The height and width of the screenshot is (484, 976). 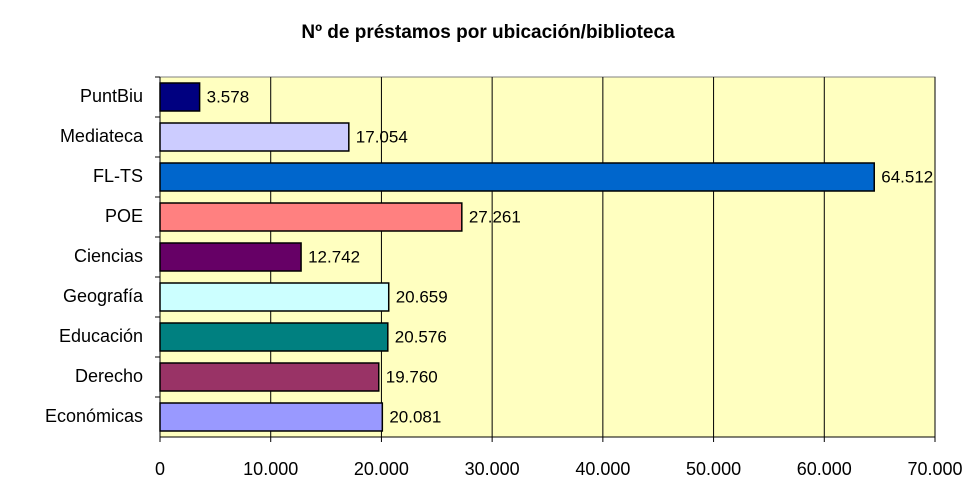 I want to click on value-label: 3.578, so click(x=228, y=96).